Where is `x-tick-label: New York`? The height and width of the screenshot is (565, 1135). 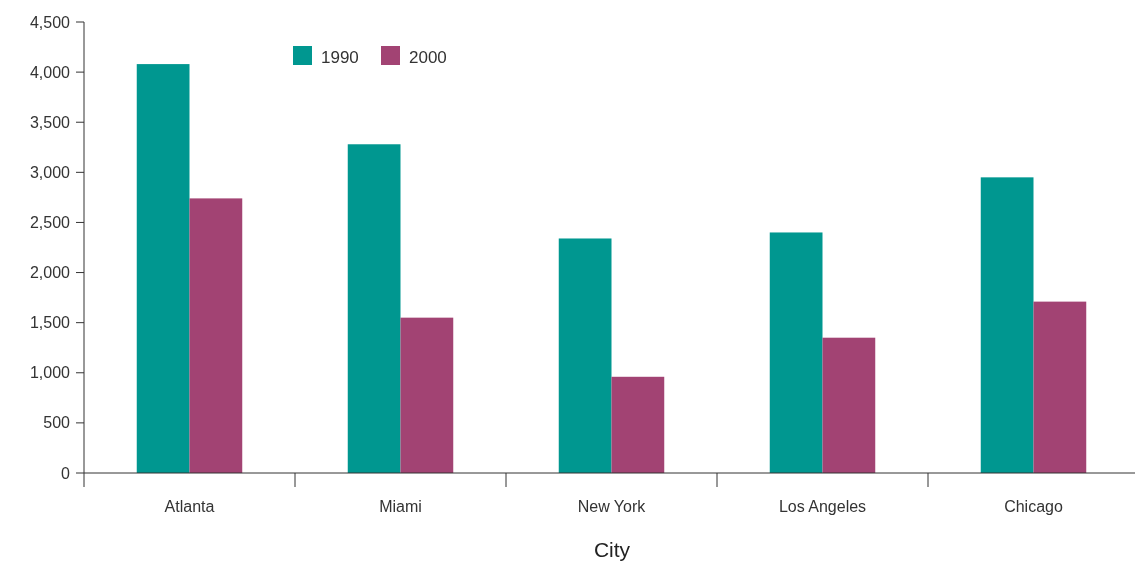
x-tick-label: New York is located at coordinates (612, 506).